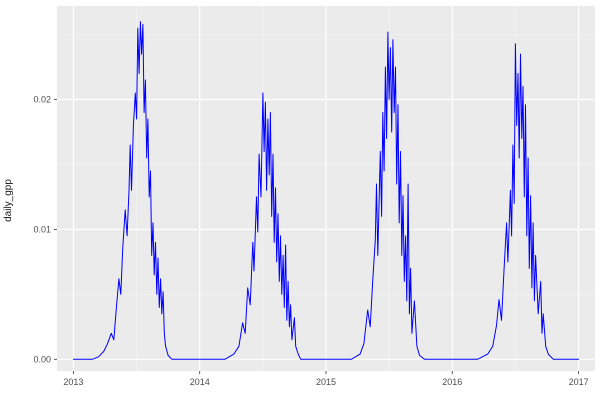 This screenshot has width=600, height=400. What do you see at coordinates (42, 100) in the screenshot?
I see `y-tick-label: 0.02` at bounding box center [42, 100].